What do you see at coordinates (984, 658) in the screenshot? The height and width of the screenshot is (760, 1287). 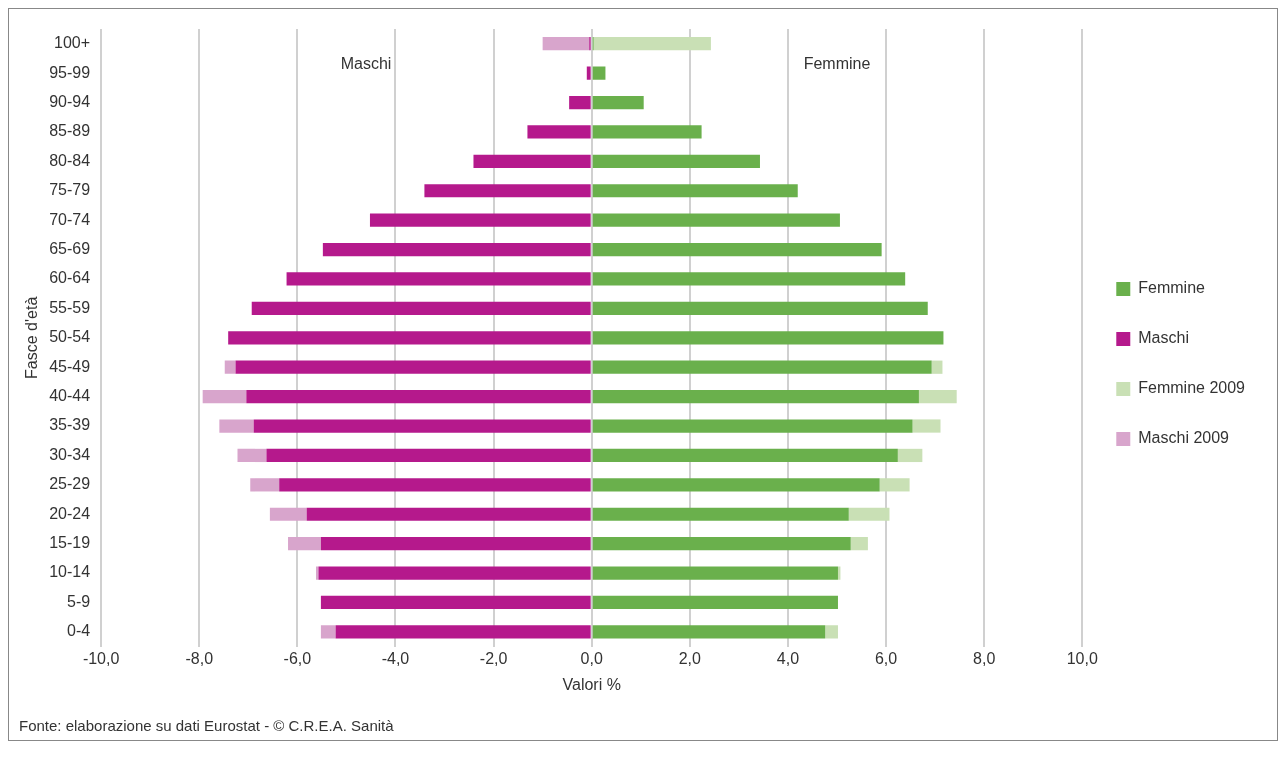 I see `x-tick-label: 8,0` at bounding box center [984, 658].